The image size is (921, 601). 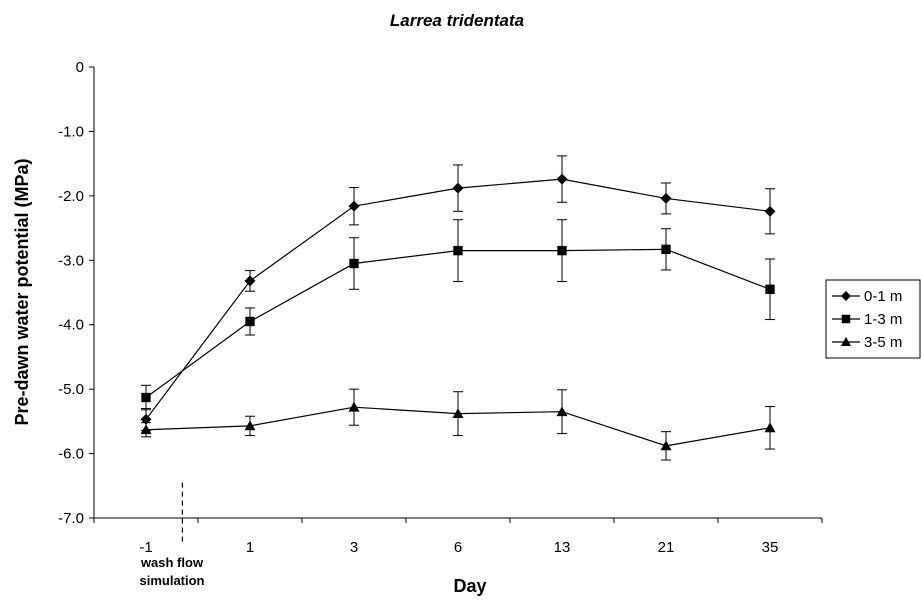 I want to click on legend: 0-1 m 1-3 m 3-5 m, so click(x=873, y=319).